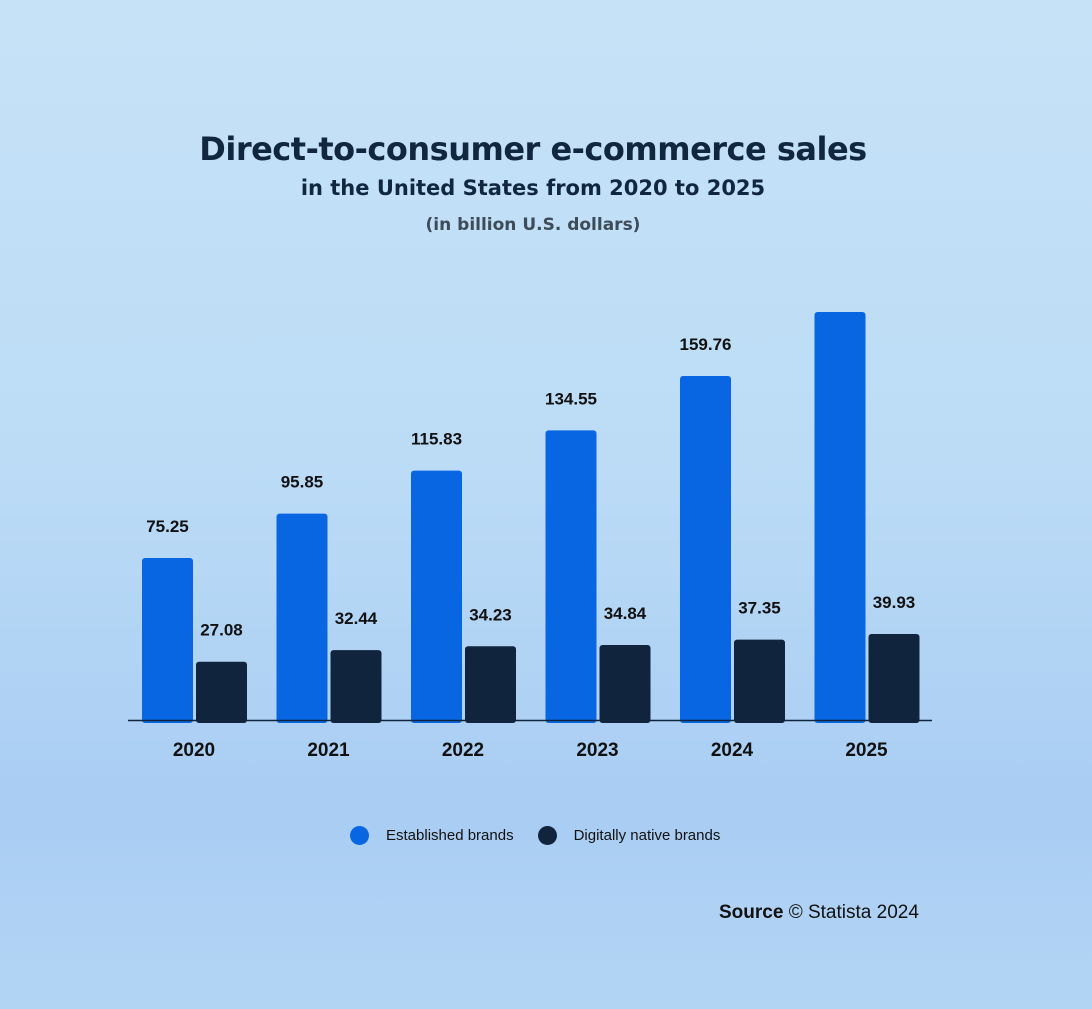  I want to click on data-label: 115.83, so click(436, 439).